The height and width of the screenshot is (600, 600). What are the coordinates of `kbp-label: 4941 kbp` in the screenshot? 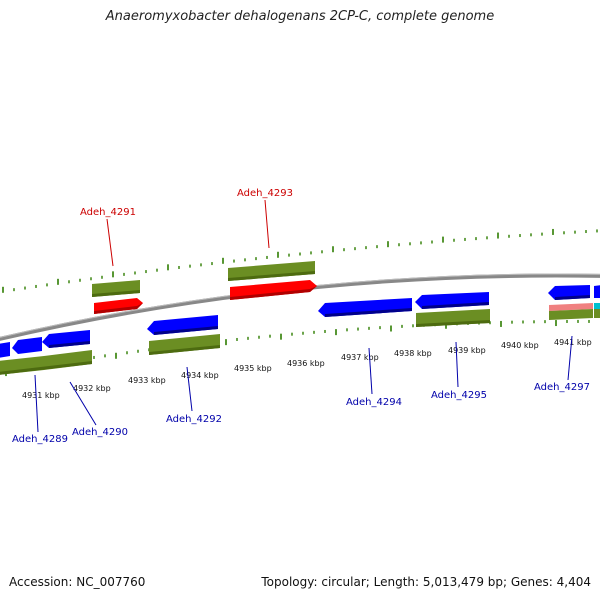 It's located at (573, 342).